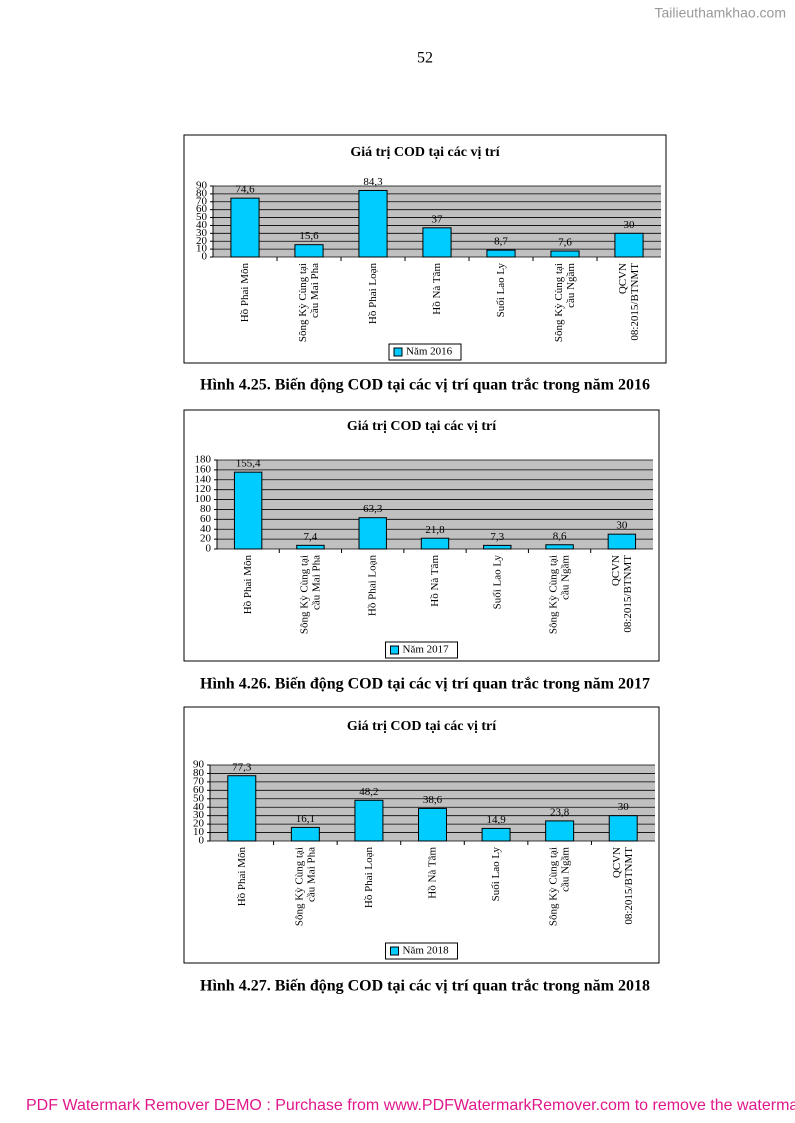  What do you see at coordinates (501, 242) in the screenshot?
I see `data-label: 8,7` at bounding box center [501, 242].